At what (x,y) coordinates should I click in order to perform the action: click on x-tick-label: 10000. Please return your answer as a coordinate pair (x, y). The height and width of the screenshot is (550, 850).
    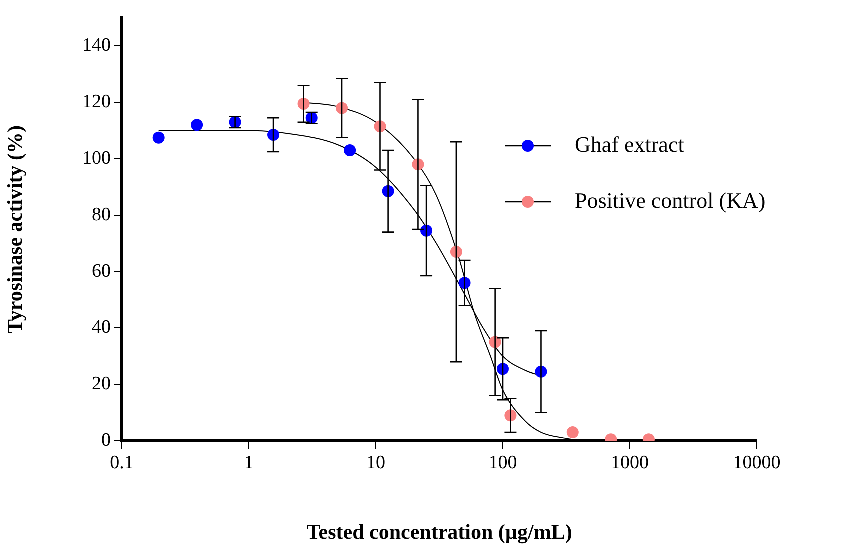
    Looking at the image, I should click on (757, 463).